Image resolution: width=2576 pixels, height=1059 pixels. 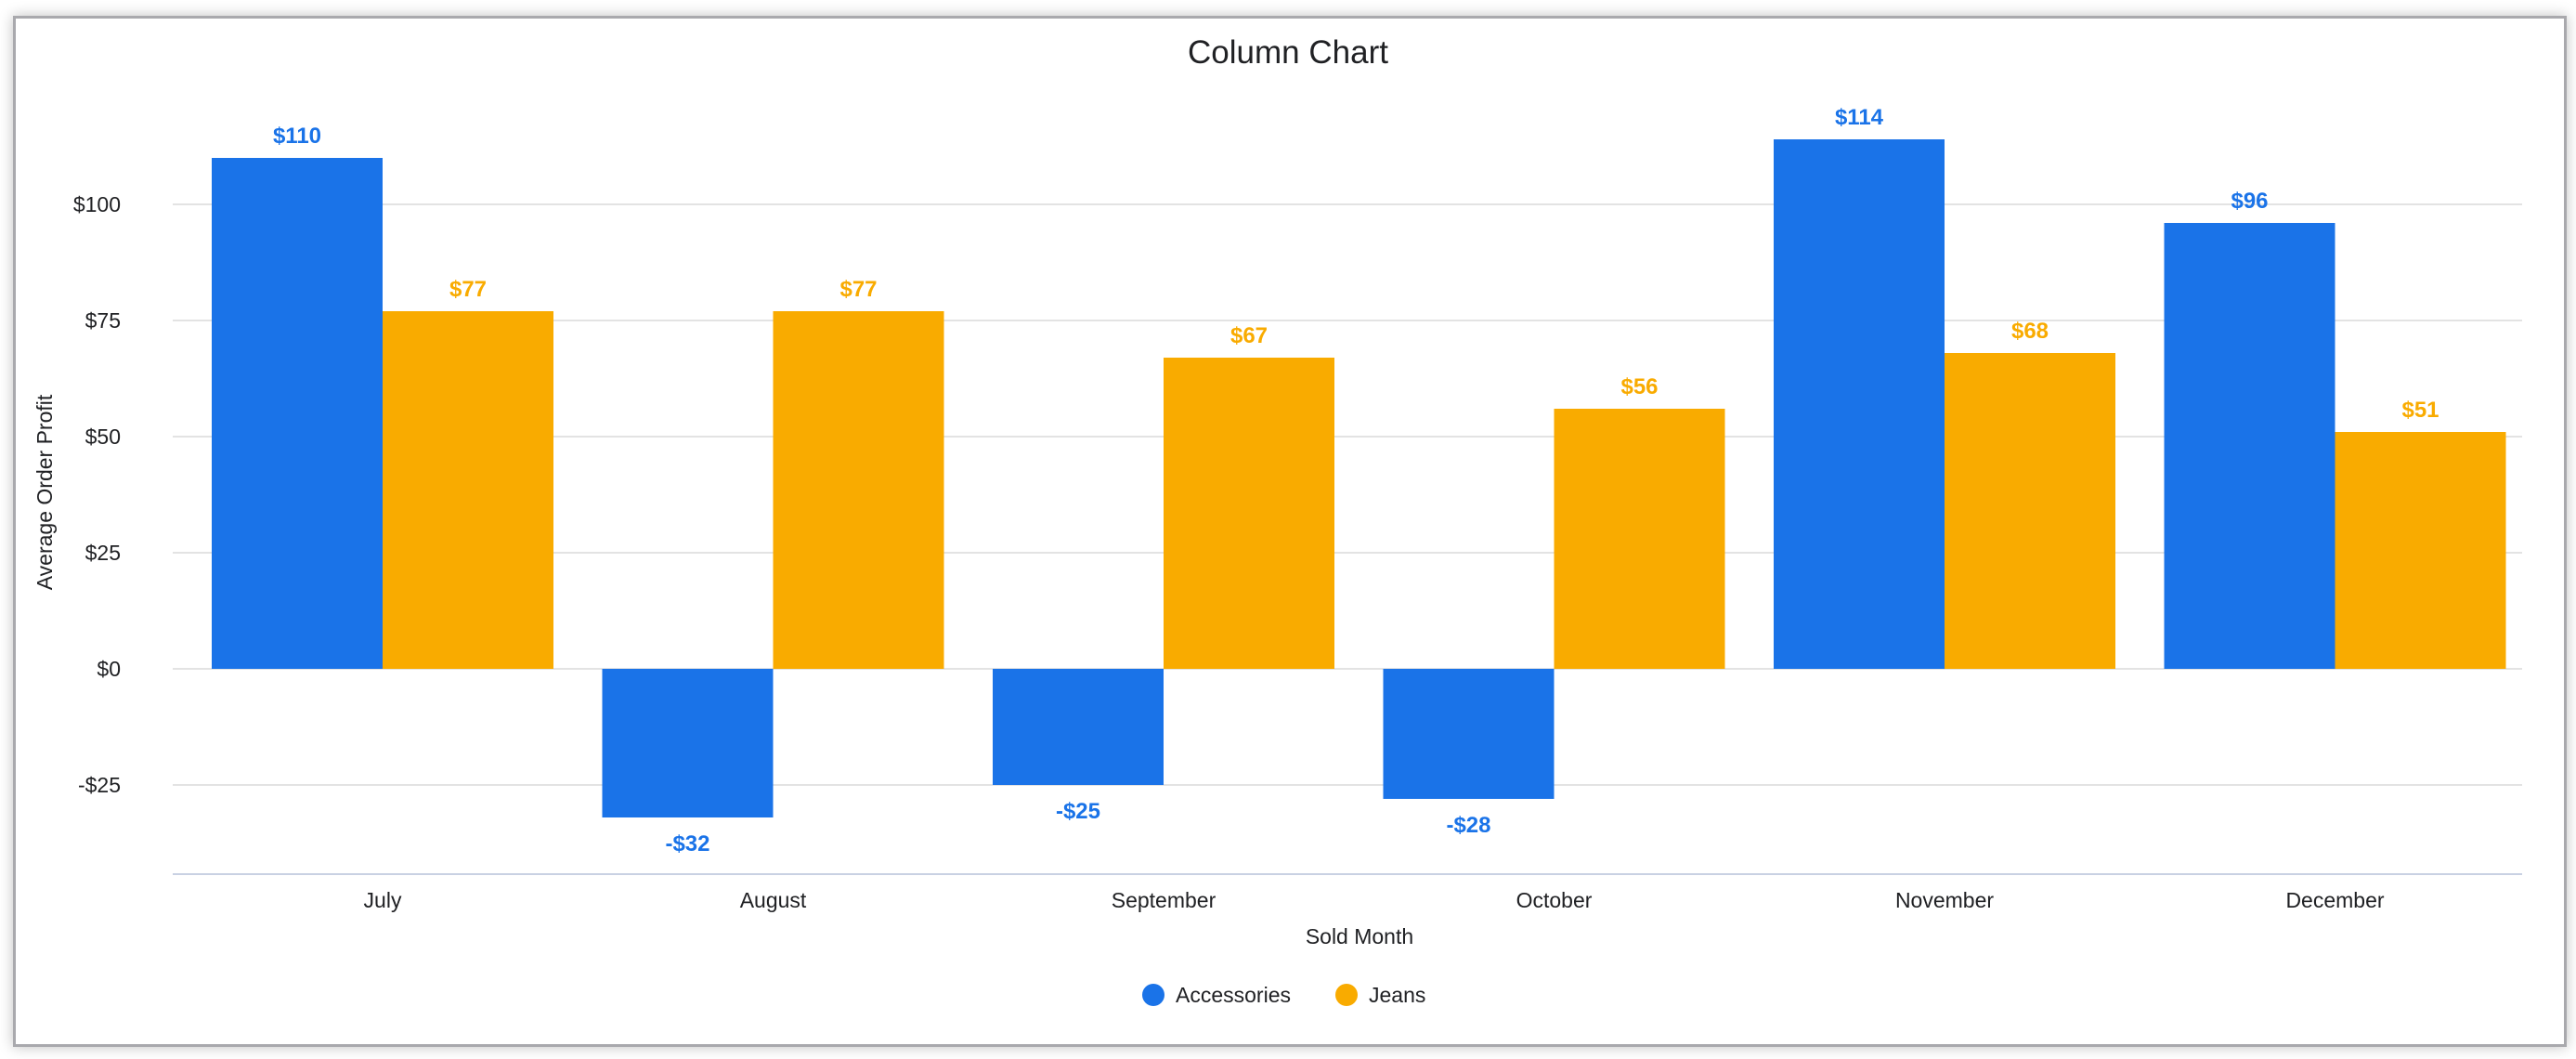 I want to click on data-label: $114, so click(x=1860, y=117).